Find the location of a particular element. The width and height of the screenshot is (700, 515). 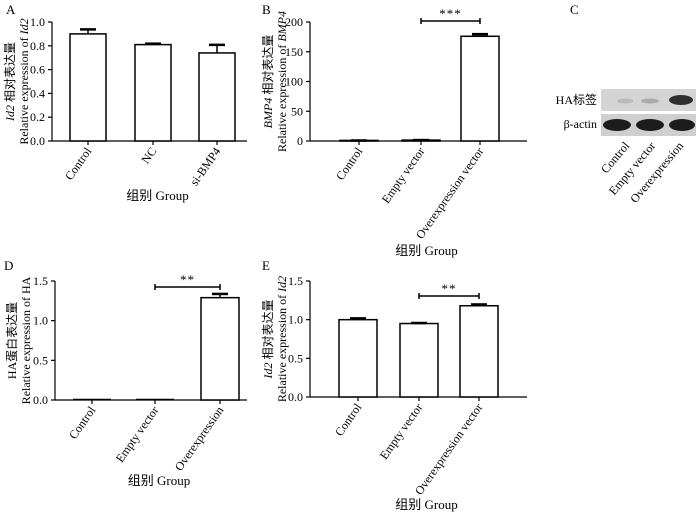

category-label: NC is located at coordinates (148, 156).